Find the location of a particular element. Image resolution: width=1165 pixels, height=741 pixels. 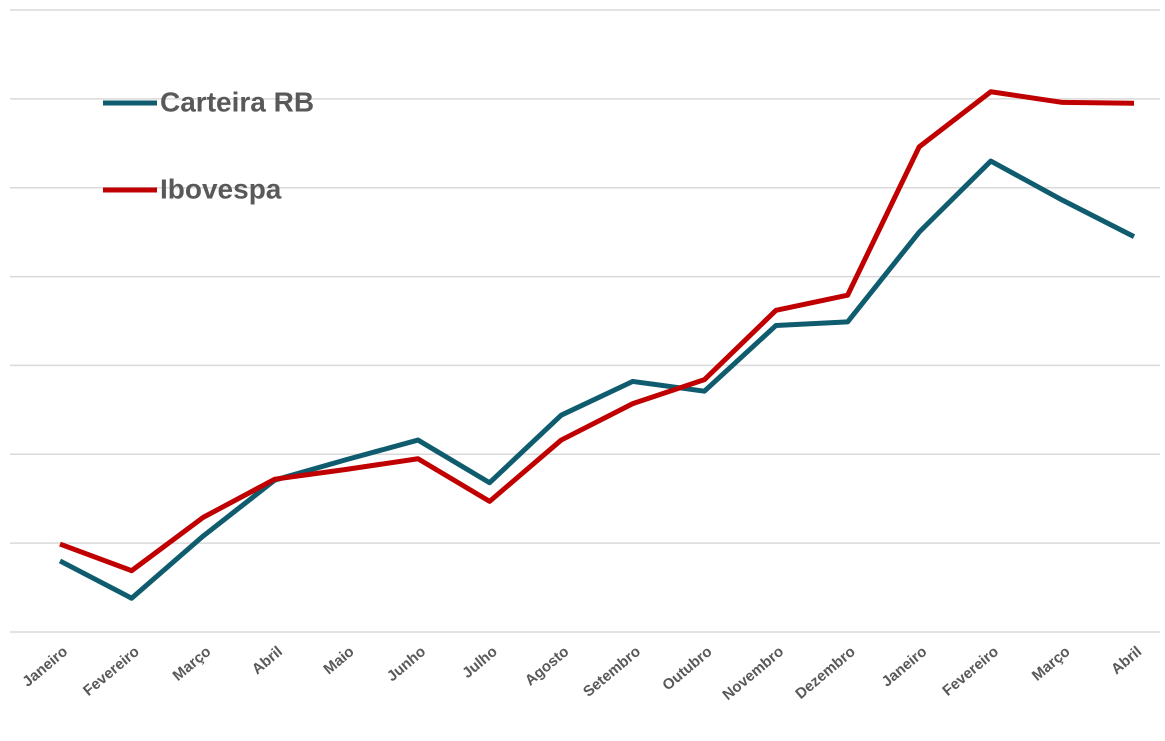

x-tick-label: Junho is located at coordinates (406, 664).